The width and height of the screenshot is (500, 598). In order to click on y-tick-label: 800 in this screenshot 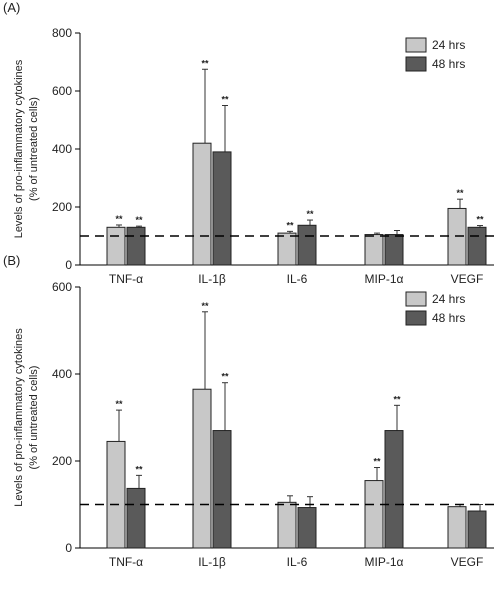, I will do `click(62, 33)`.